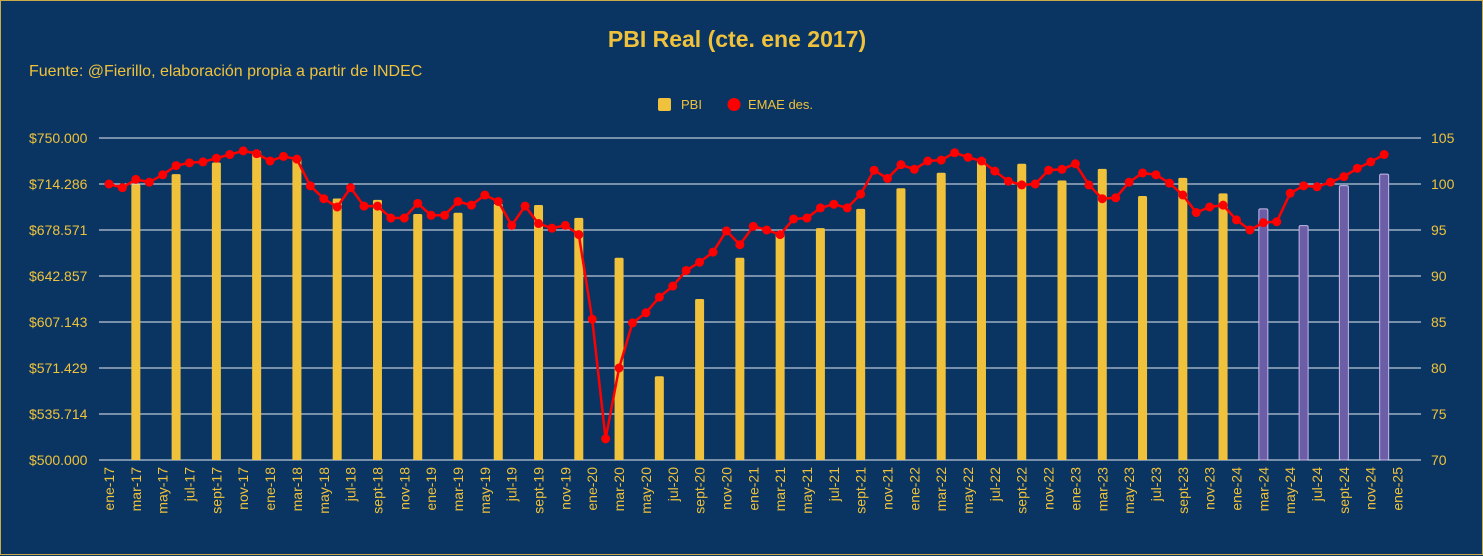 This screenshot has height=556, width=1483. I want to click on x-tick-label: jul-20, so click(673, 484).